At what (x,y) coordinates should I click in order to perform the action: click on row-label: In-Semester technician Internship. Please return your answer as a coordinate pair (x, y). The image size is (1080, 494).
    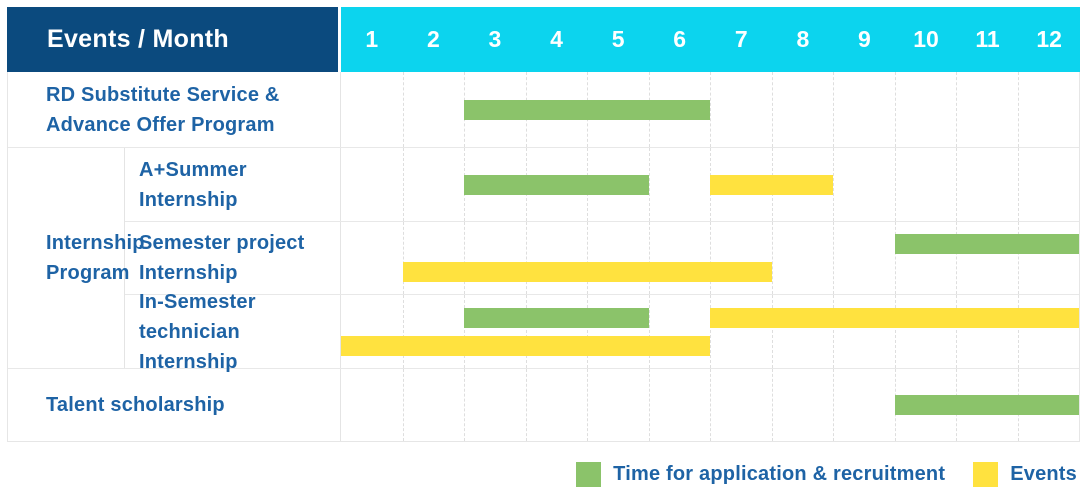
    Looking at the image, I should click on (233, 332).